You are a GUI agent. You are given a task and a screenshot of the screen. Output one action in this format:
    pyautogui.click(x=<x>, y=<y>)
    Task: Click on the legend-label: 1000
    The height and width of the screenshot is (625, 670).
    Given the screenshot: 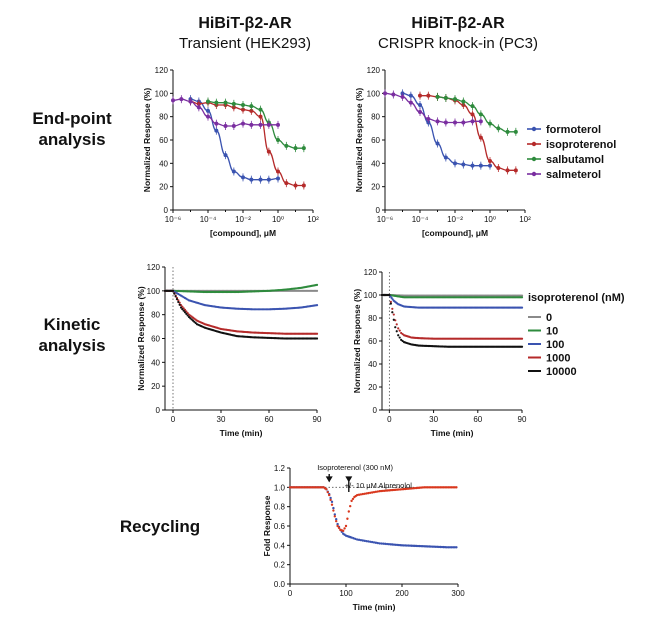 What is the action you would take?
    pyautogui.click(x=558, y=359)
    